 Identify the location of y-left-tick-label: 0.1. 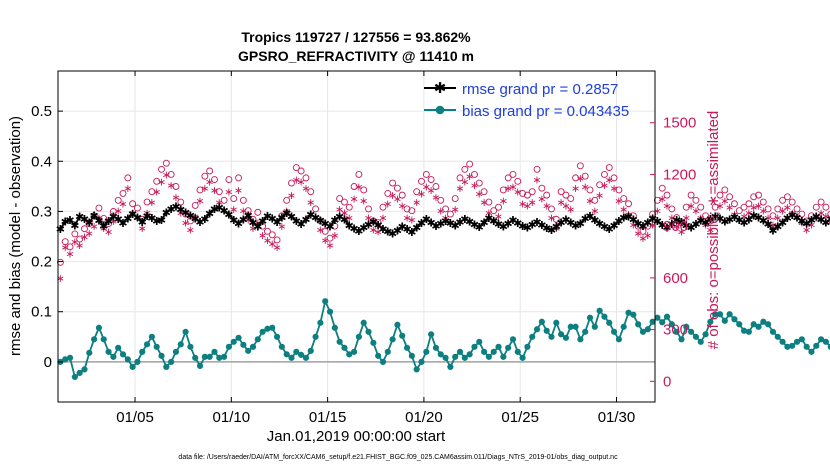
(41, 312).